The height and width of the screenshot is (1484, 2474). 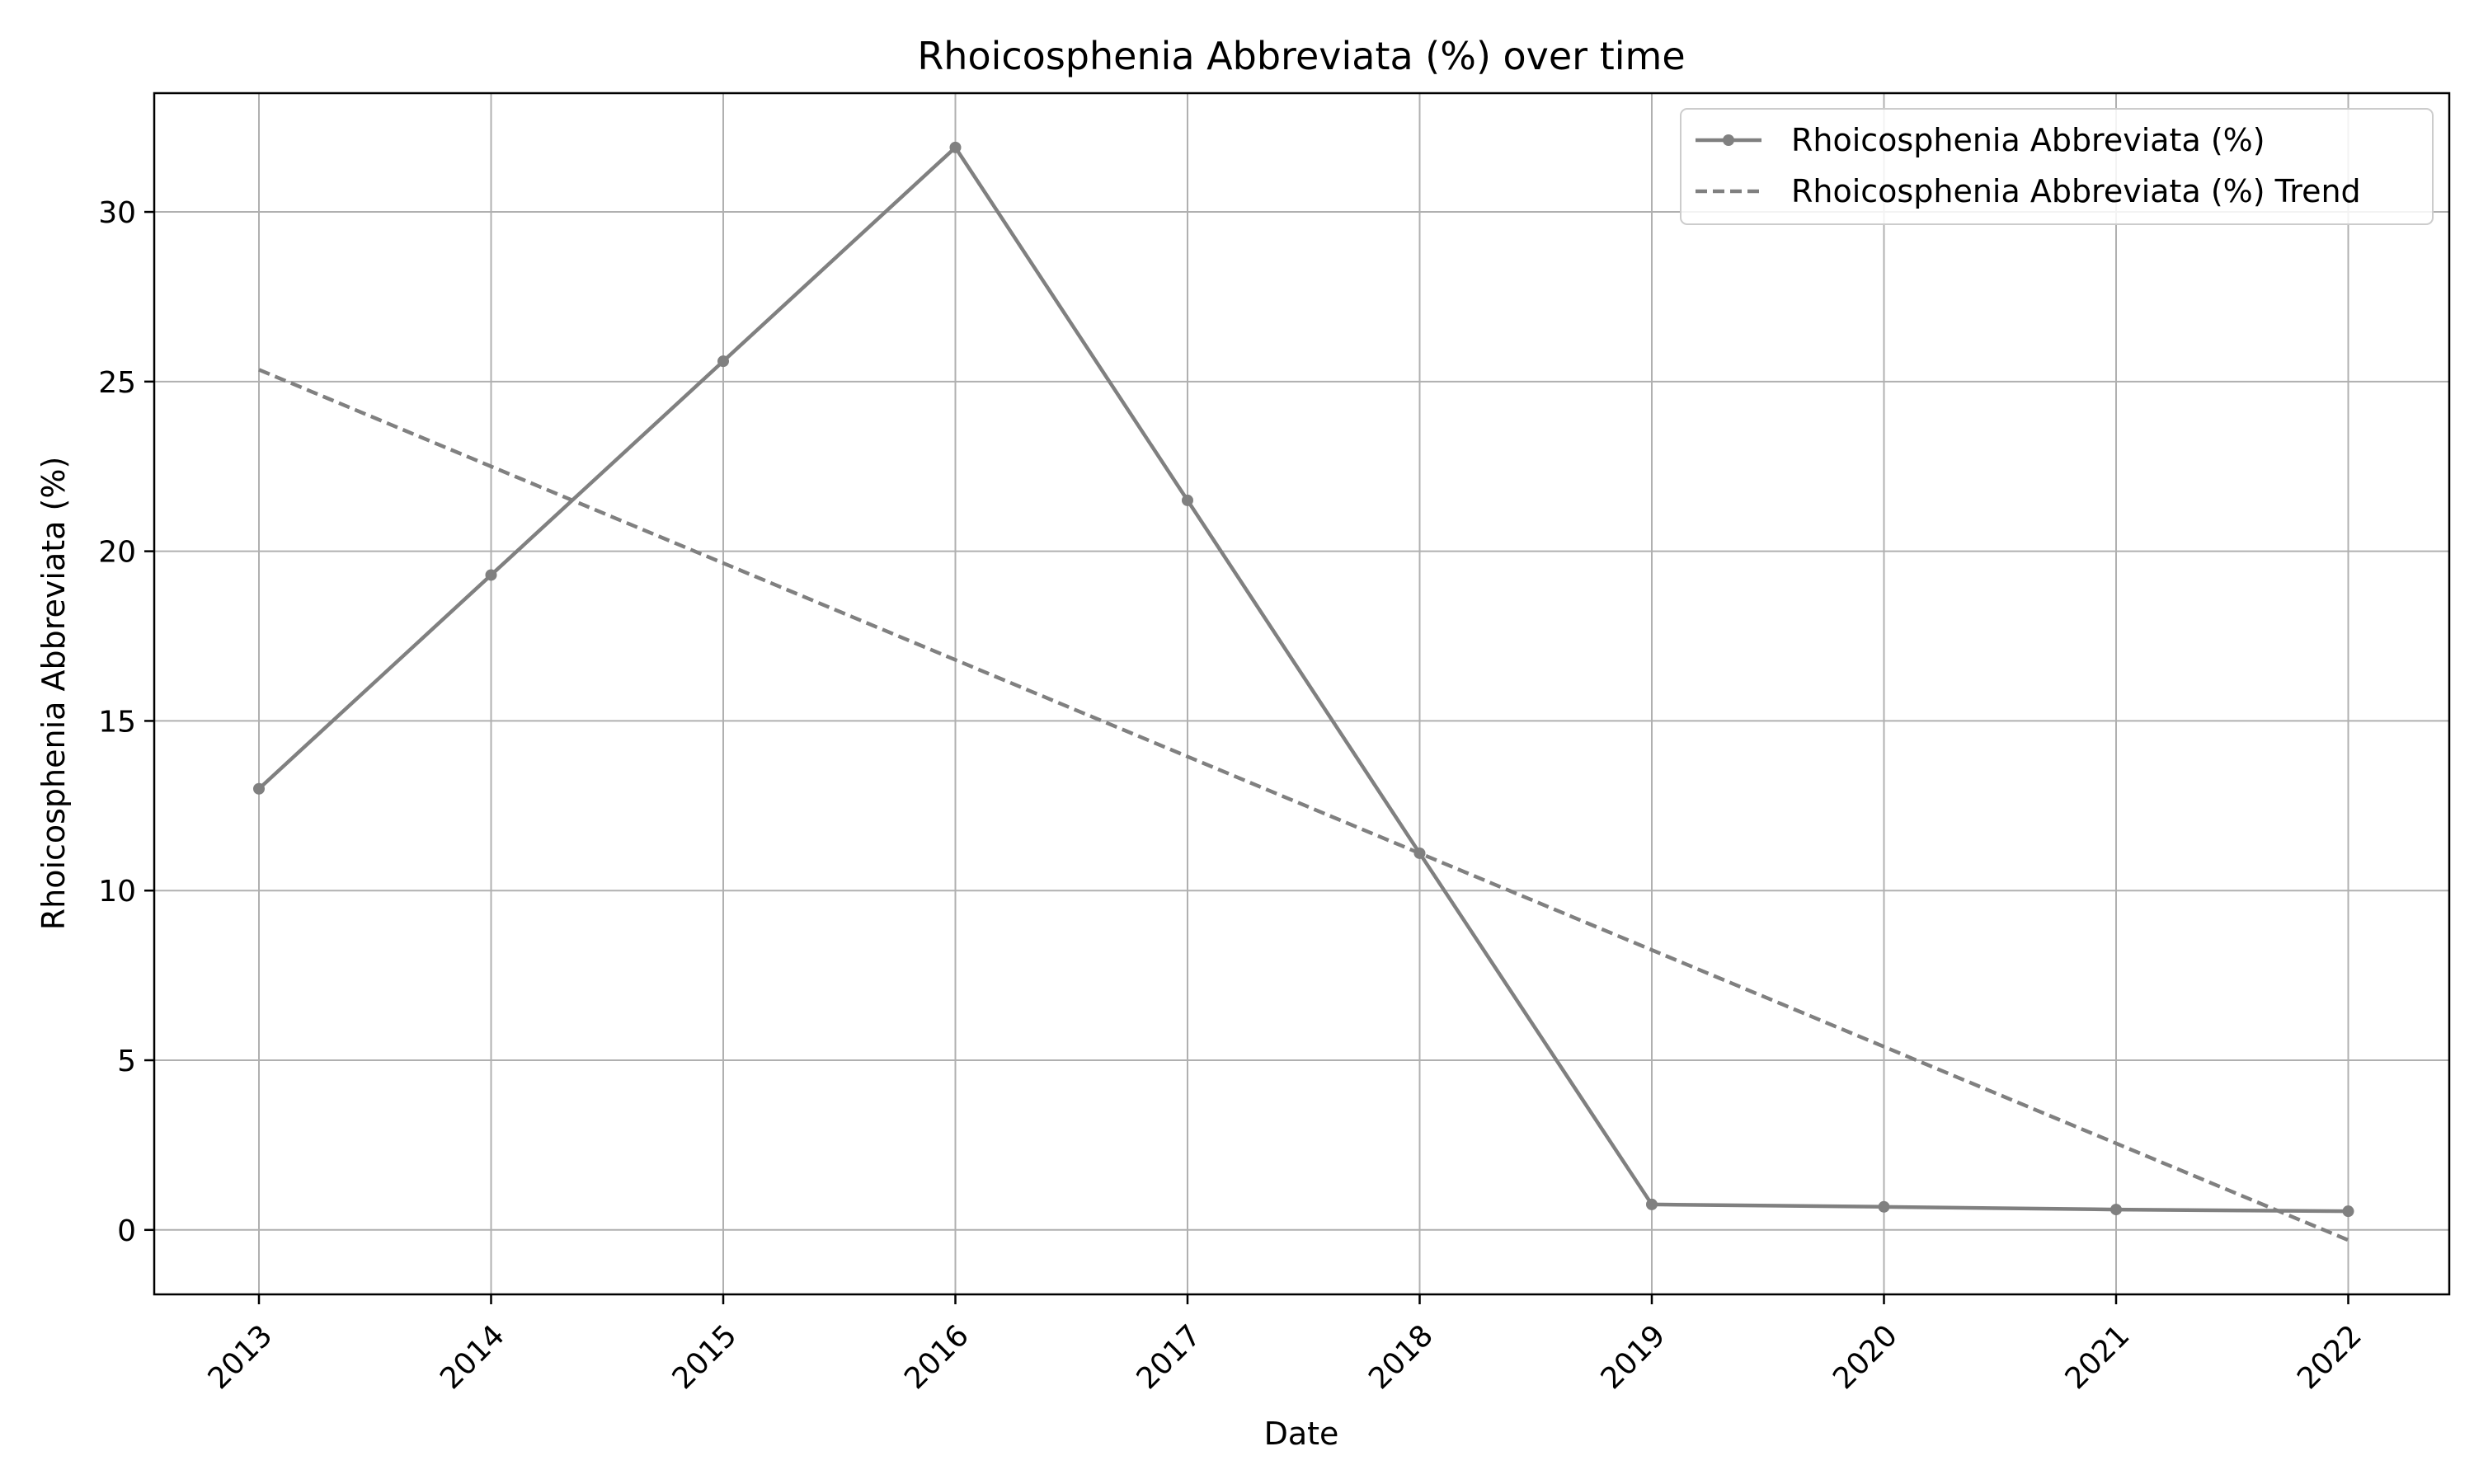 What do you see at coordinates (705, 1357) in the screenshot?
I see `x-tick-label: 2015` at bounding box center [705, 1357].